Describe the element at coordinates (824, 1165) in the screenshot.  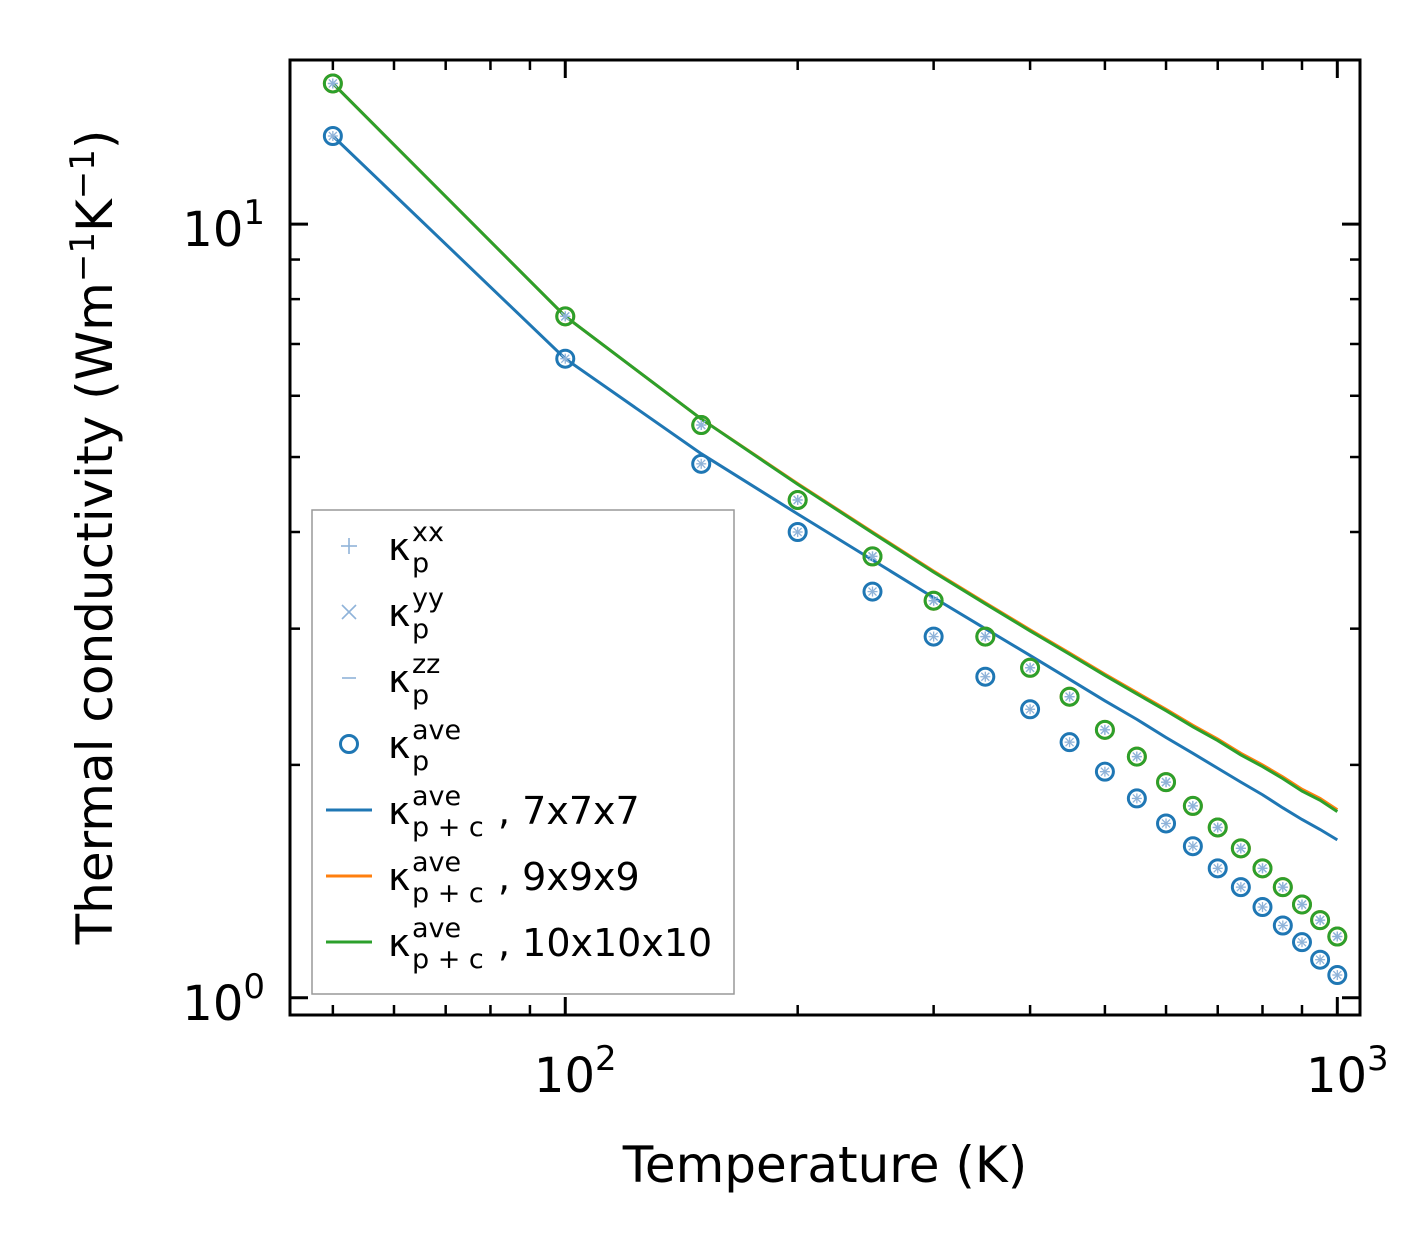
I see `x-axis-label: Temperature (K)` at that location.